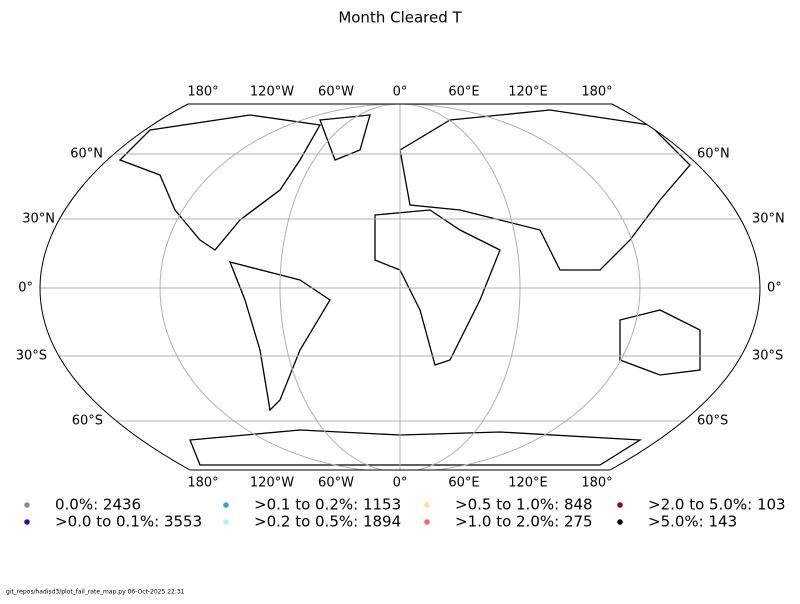 This screenshot has width=800, height=604. I want to click on legend-label: >1.0 to 2.0%: 275, so click(524, 522).